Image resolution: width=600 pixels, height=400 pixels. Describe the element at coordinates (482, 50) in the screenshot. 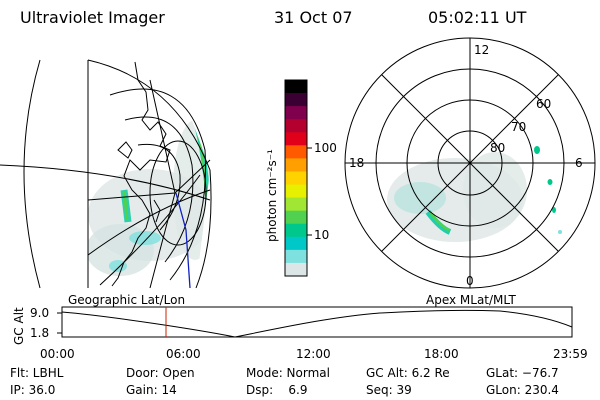

I see `mlt-label-12: 12` at that location.